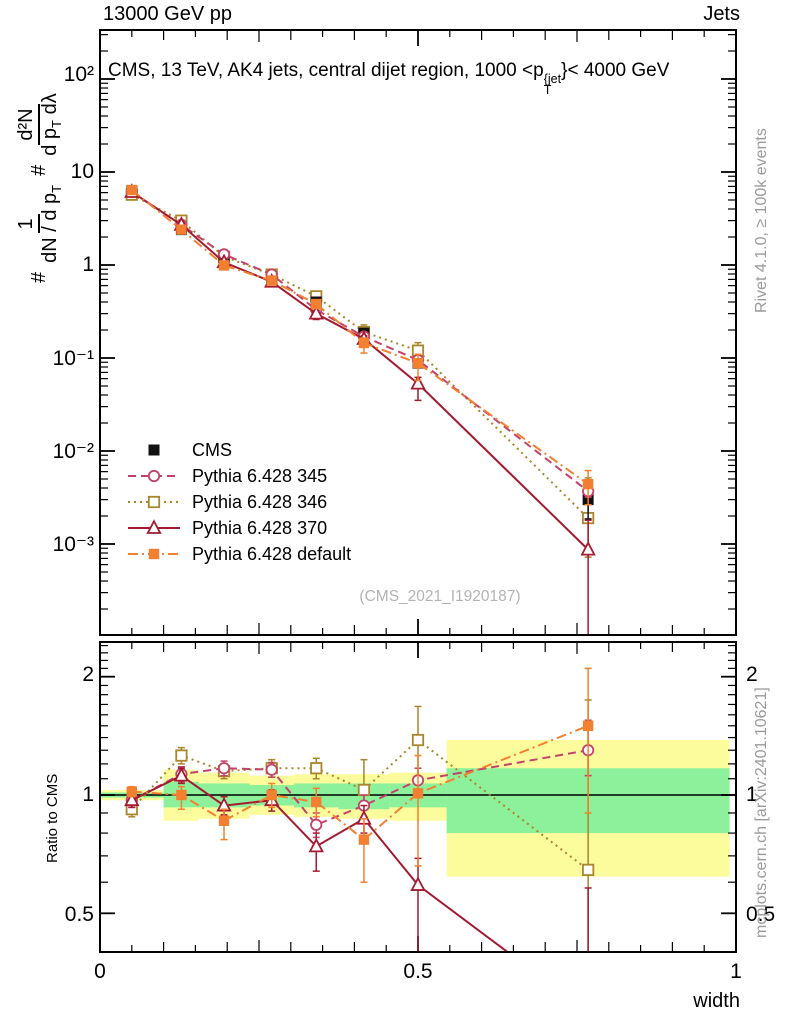 The image size is (786, 1024). Describe the element at coordinates (761, 812) in the screenshot. I see `mcplots-citation-note: mcplots.cern.ch [arXiv:2401.10621]` at that location.